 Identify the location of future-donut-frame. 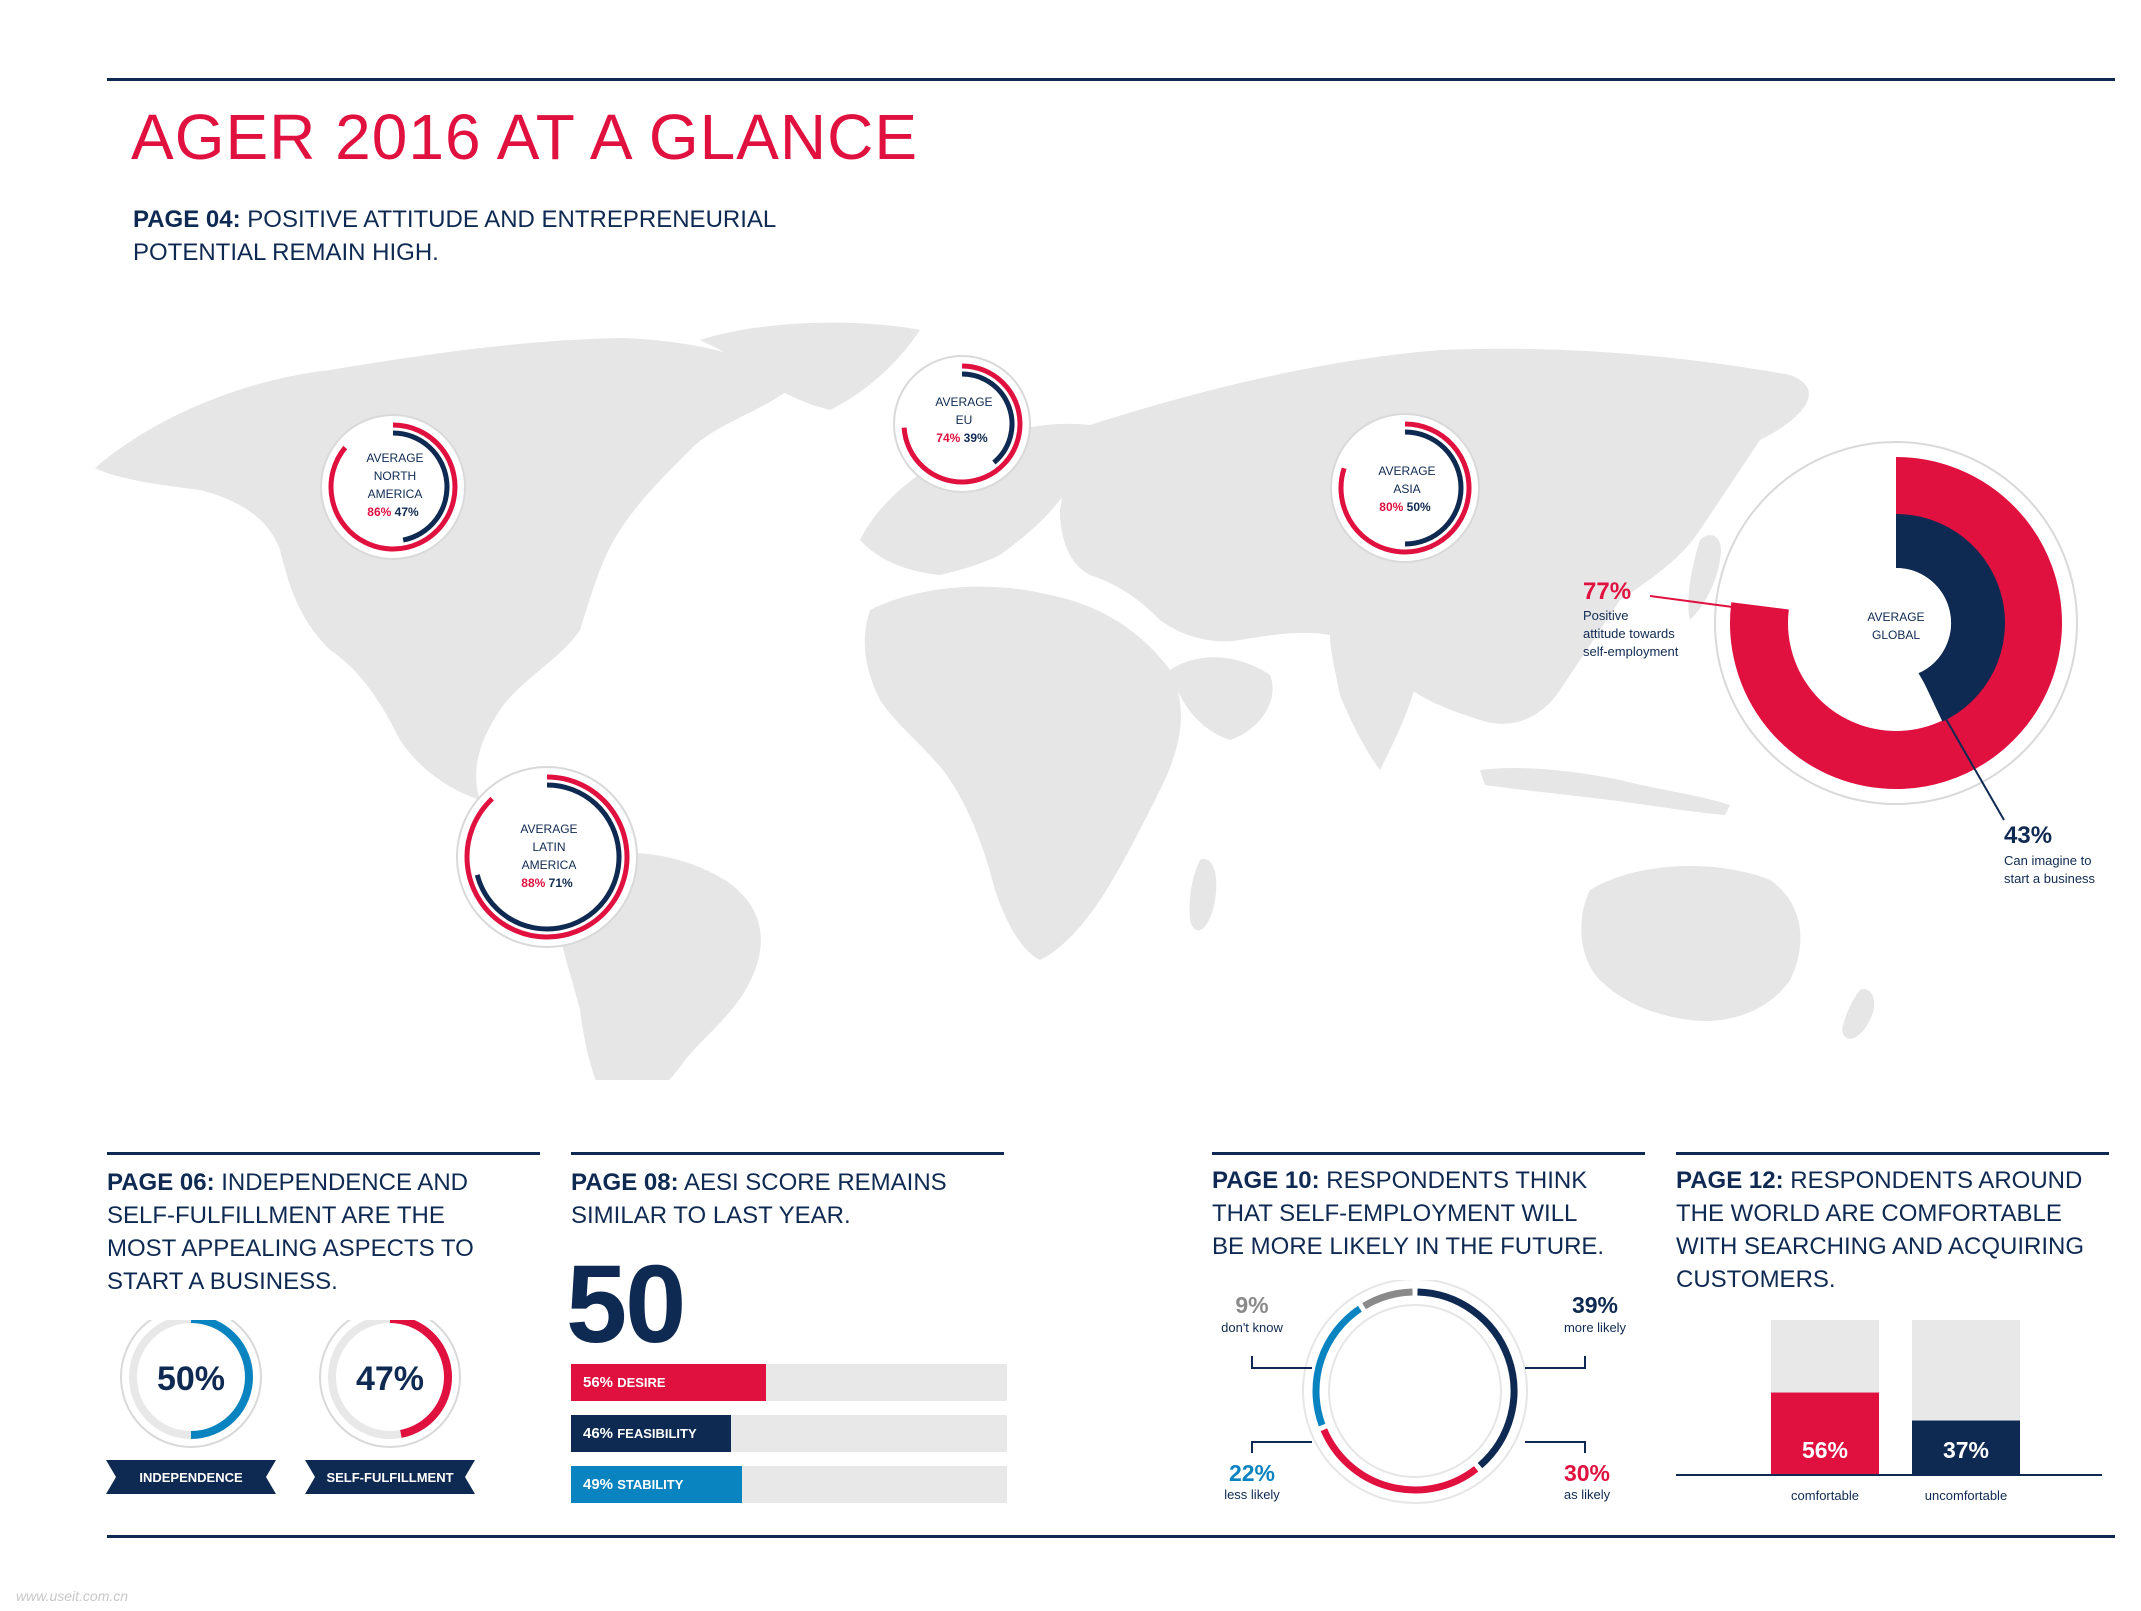
(1415, 1392).